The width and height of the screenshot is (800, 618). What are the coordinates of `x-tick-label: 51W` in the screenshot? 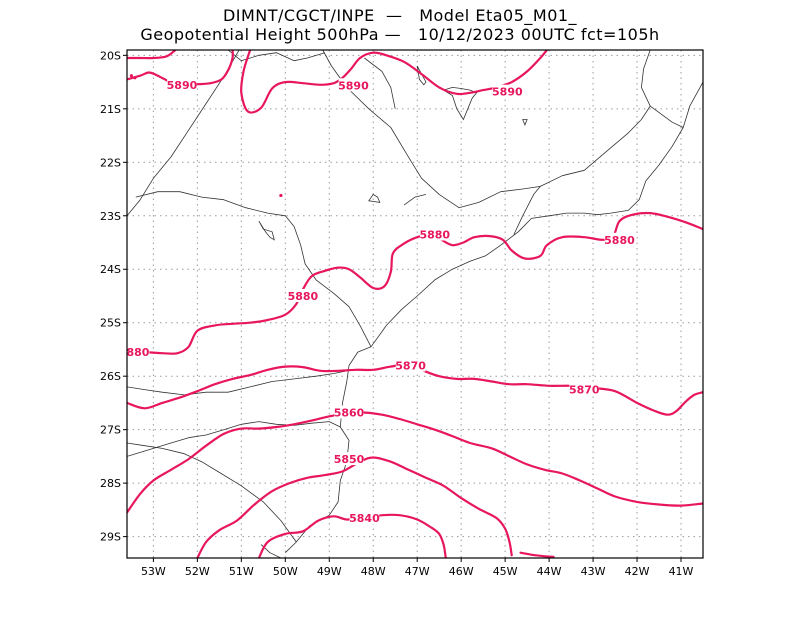 It's located at (241, 571).